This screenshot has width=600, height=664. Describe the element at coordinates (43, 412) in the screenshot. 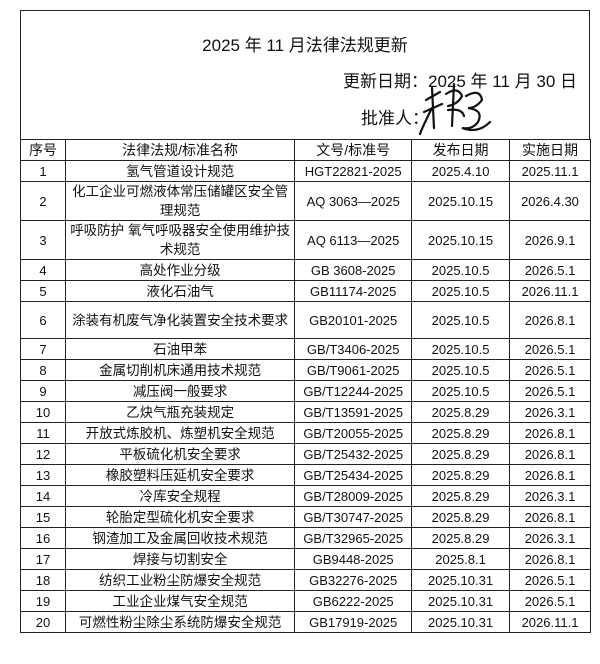

I see `row-number: 10` at that location.